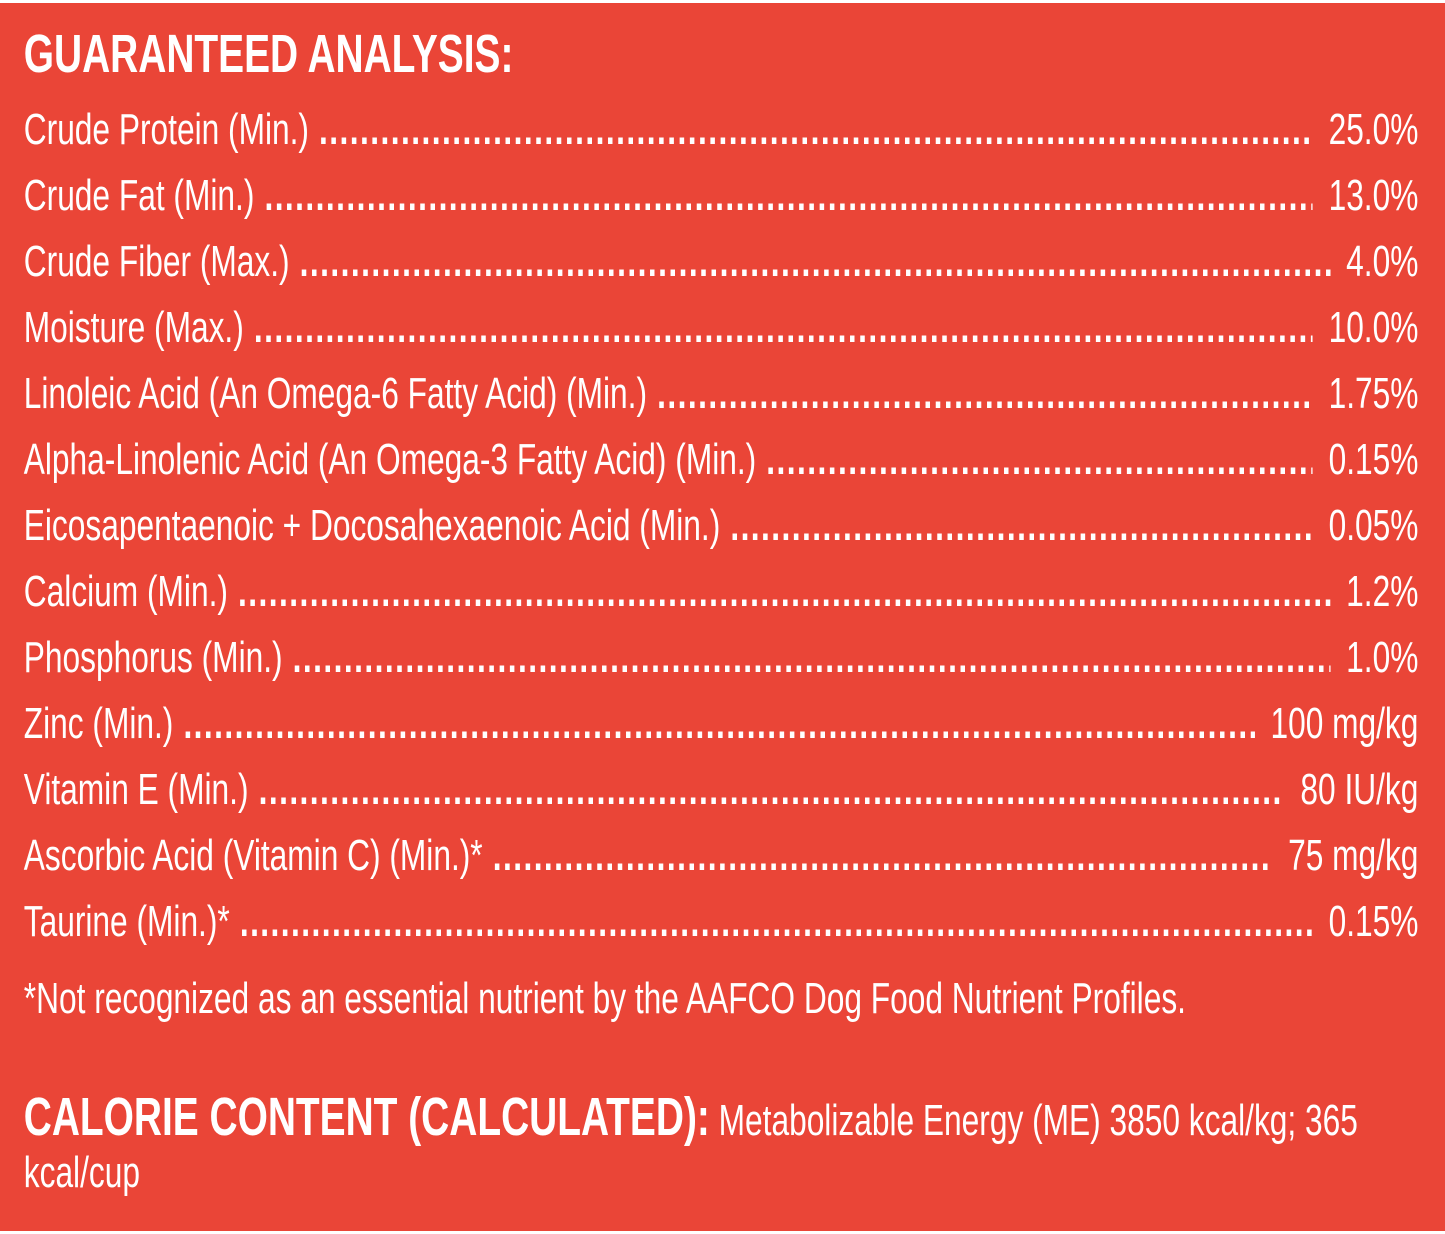 The height and width of the screenshot is (1234, 1445). What do you see at coordinates (1382, 657) in the screenshot?
I see `nutrient-value: 1.0%` at bounding box center [1382, 657].